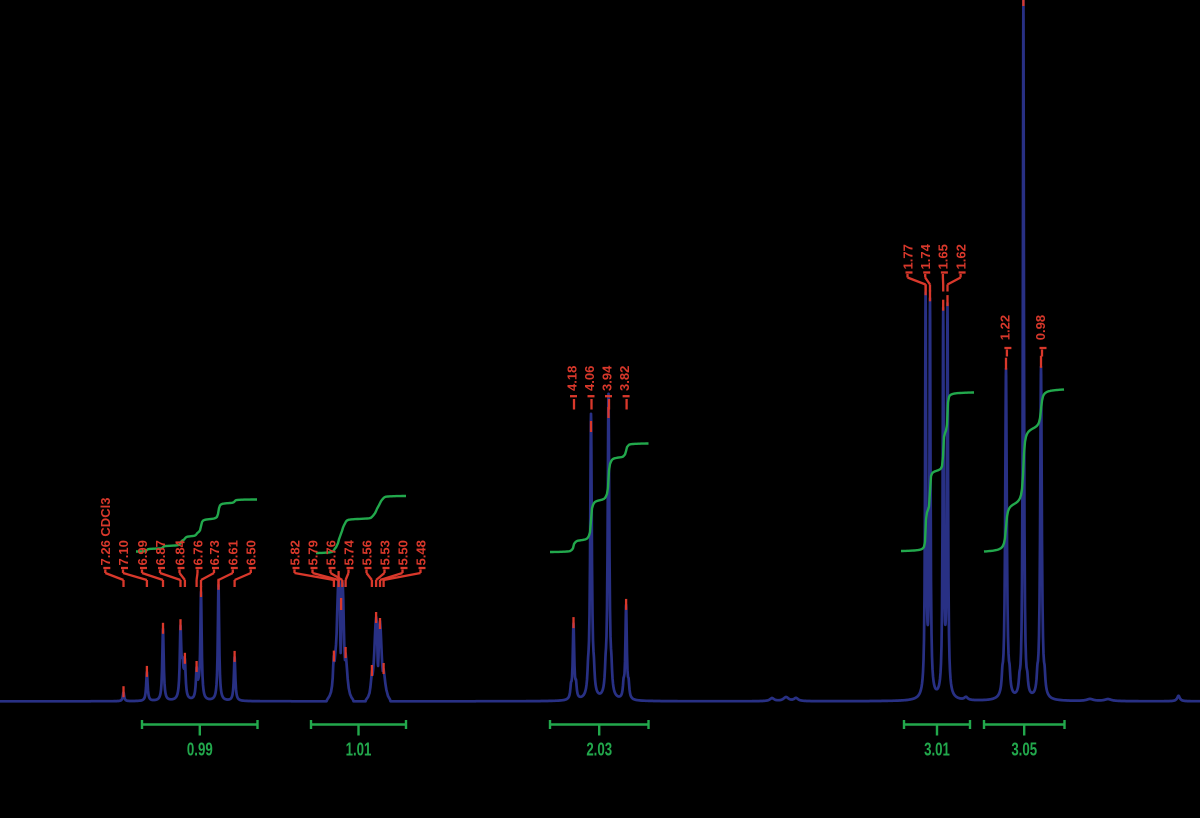  I want to click on svg-text: 3.94, so click(606, 378).